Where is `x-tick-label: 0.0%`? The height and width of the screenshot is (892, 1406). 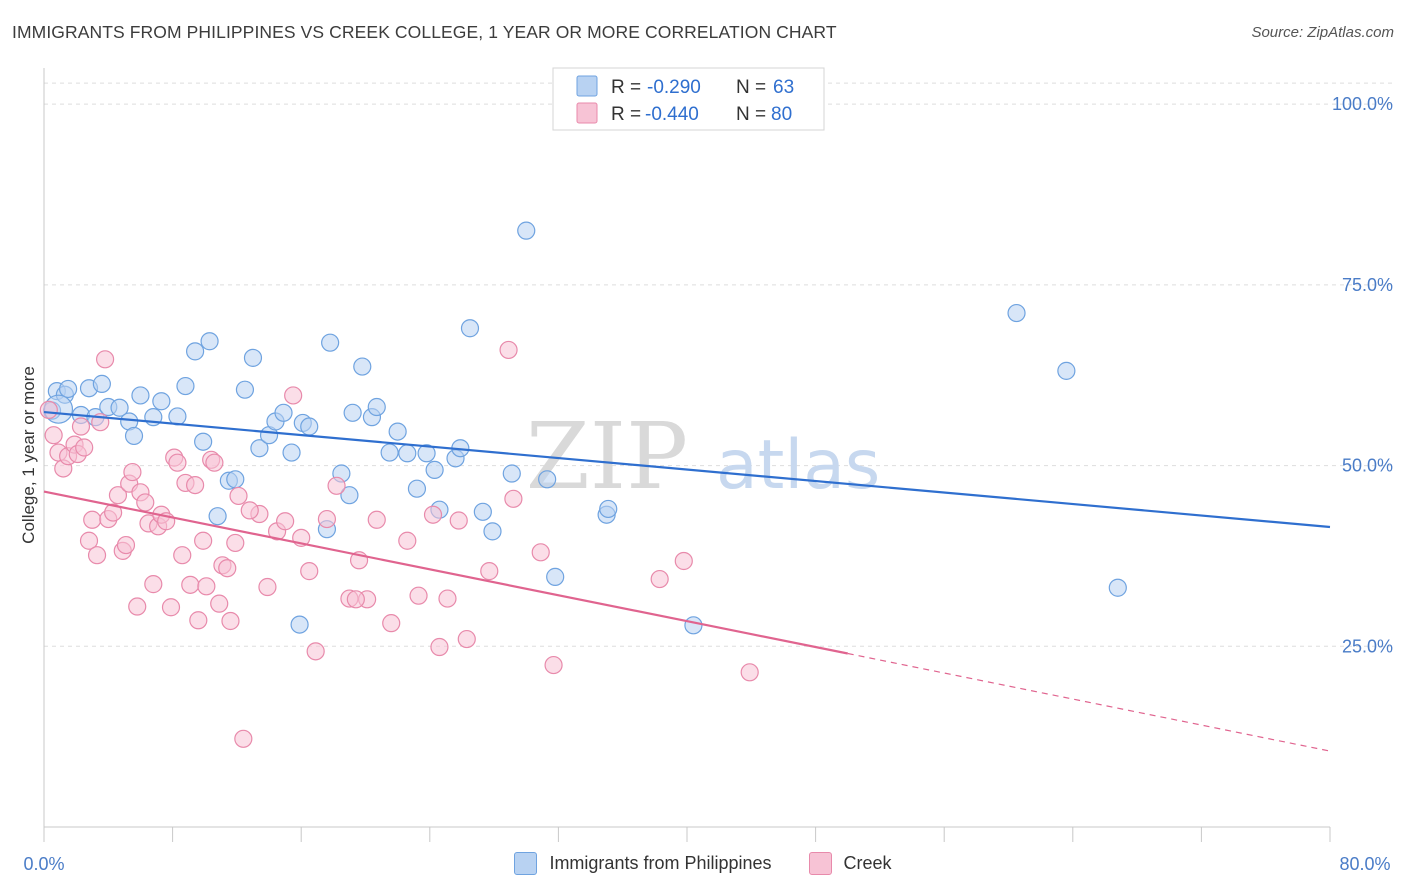 x-tick-label: 0.0% is located at coordinates (43, 864).